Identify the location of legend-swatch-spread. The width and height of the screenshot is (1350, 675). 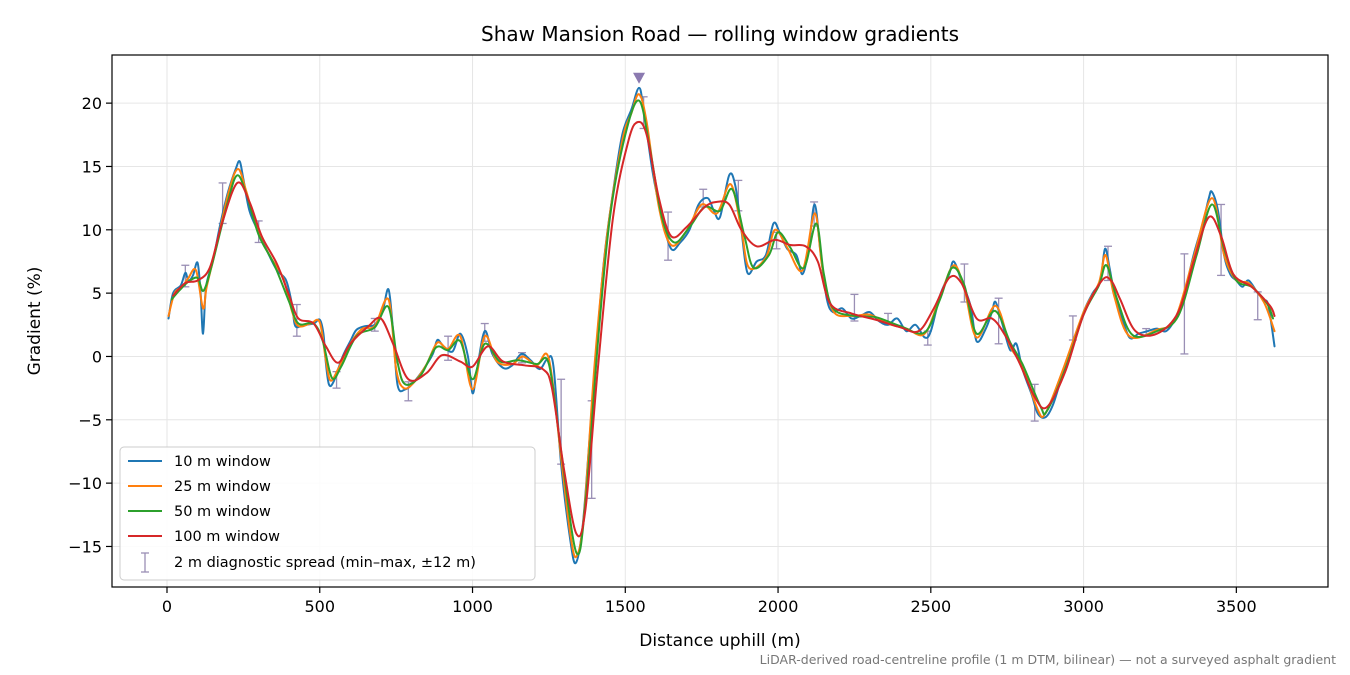
(145, 562).